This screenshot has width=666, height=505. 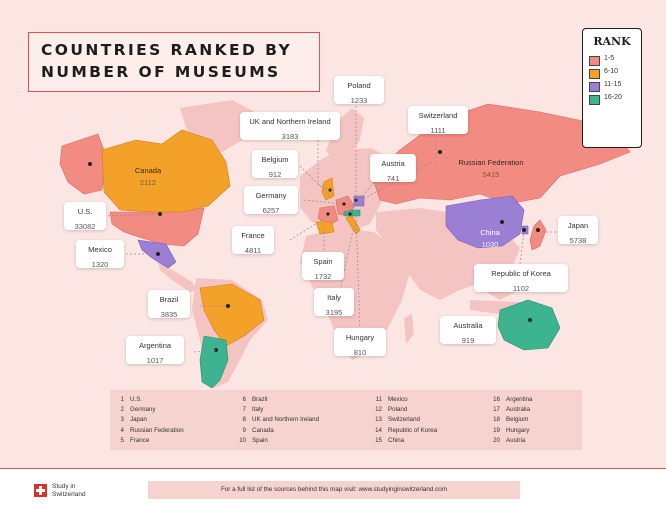 What do you see at coordinates (275, 174) in the screenshot?
I see `museum-count: 912` at bounding box center [275, 174].